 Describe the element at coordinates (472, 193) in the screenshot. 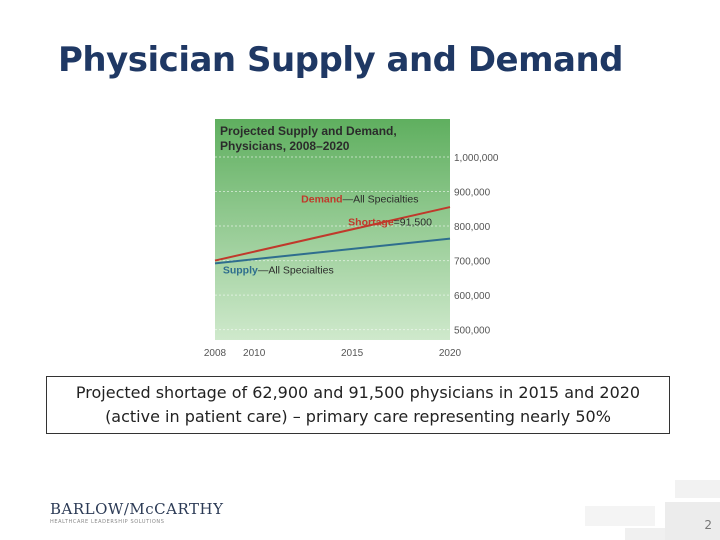

I see `y-tick-label: 900,000` at that location.